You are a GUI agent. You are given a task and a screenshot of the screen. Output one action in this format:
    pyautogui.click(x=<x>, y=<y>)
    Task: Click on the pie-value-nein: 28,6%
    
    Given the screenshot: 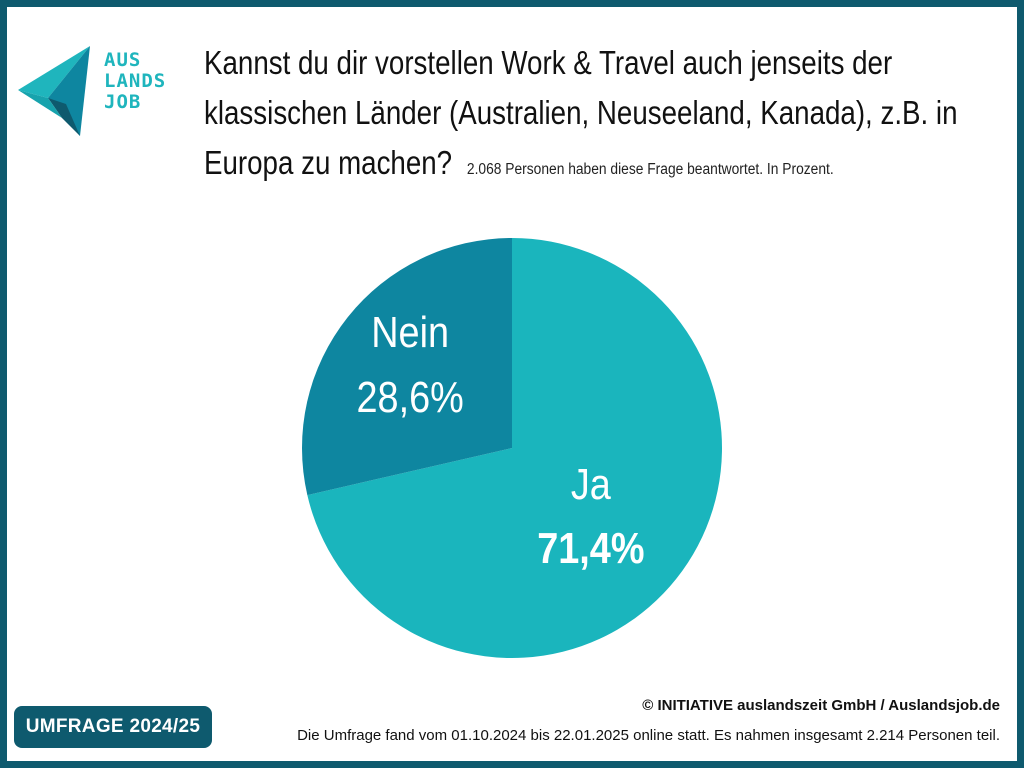 What is the action you would take?
    pyautogui.click(x=410, y=396)
    